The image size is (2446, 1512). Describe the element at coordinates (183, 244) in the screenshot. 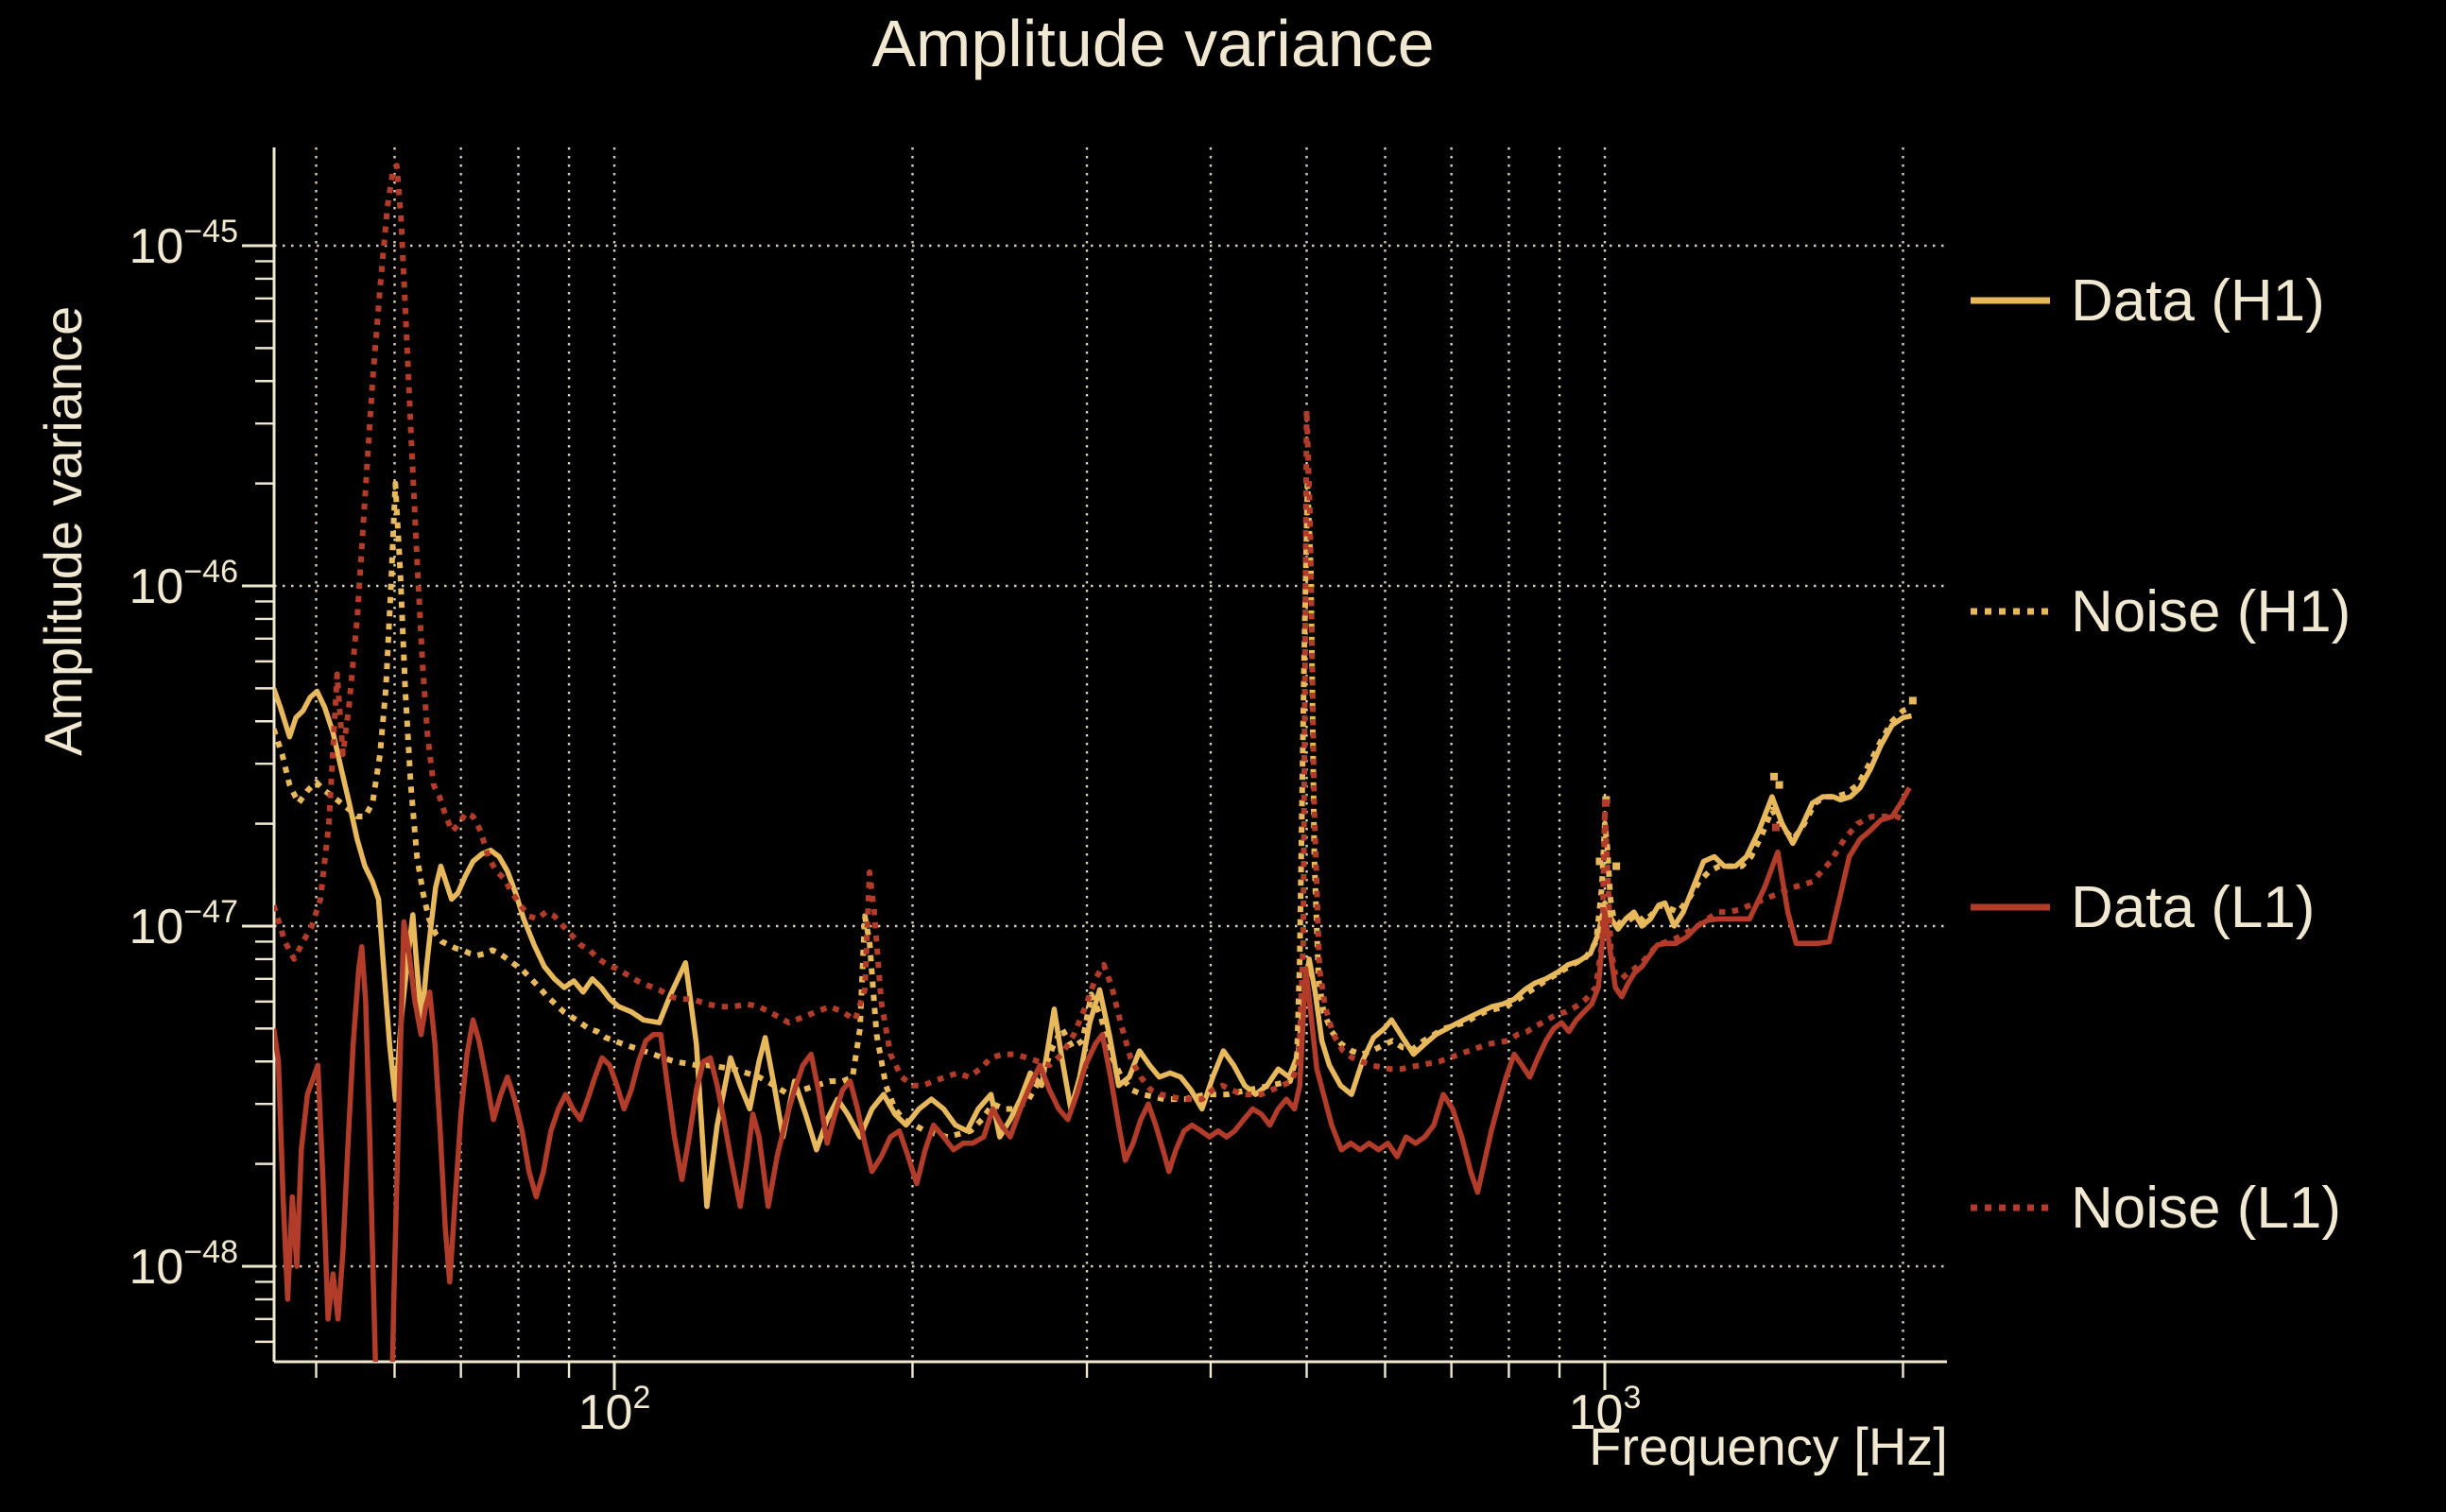

I see `y-tick-label: 10−45` at that location.